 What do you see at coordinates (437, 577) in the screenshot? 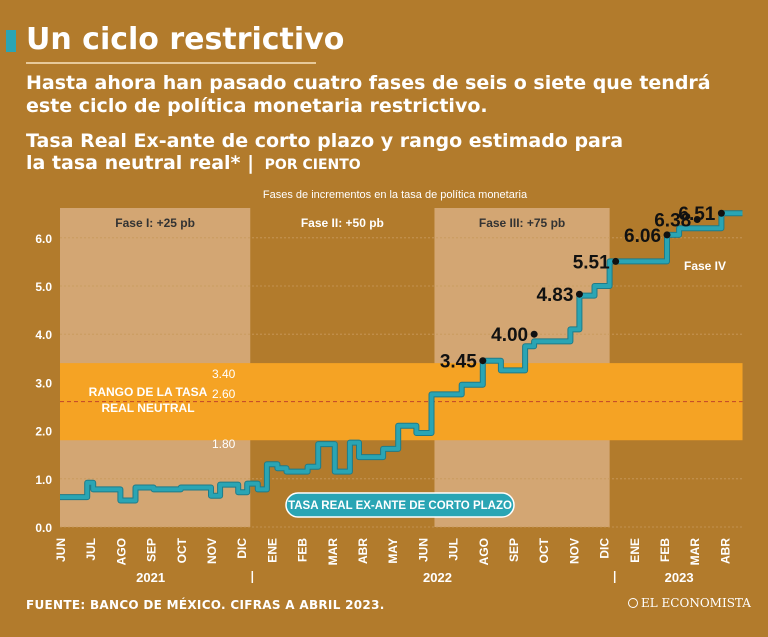
I see `year-label: 2022` at bounding box center [437, 577].